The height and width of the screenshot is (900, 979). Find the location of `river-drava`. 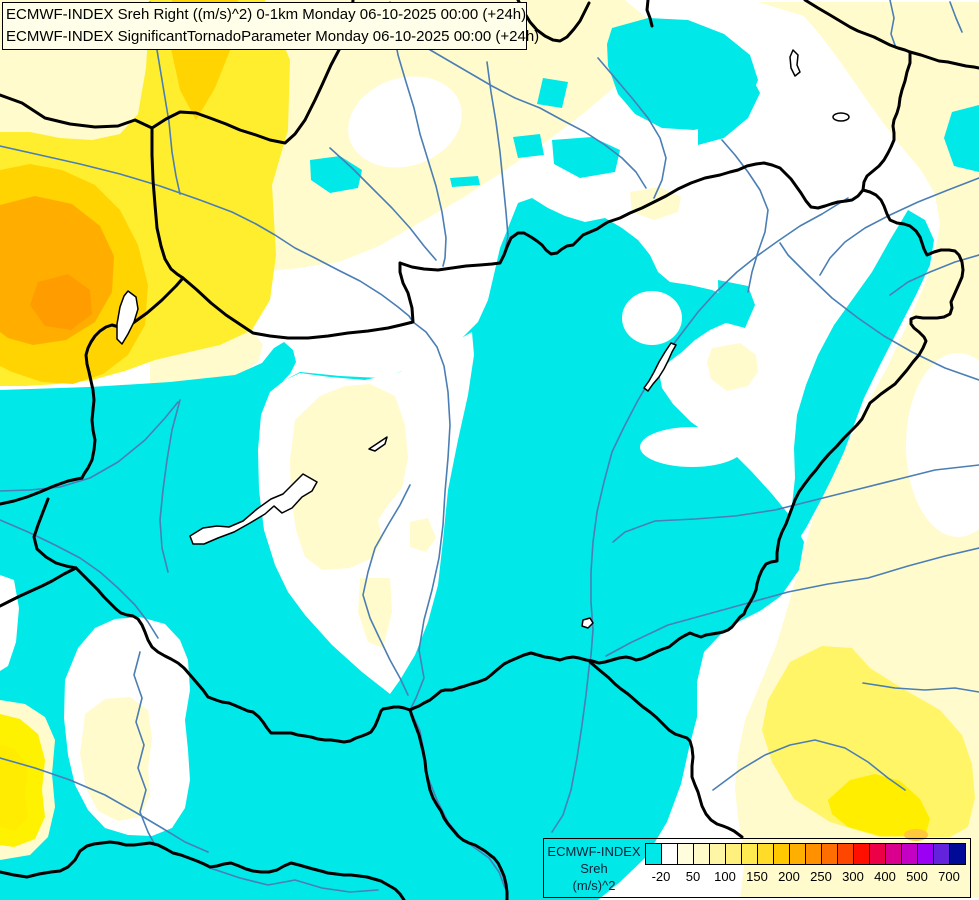

river-drava is located at coordinates (79, 579).